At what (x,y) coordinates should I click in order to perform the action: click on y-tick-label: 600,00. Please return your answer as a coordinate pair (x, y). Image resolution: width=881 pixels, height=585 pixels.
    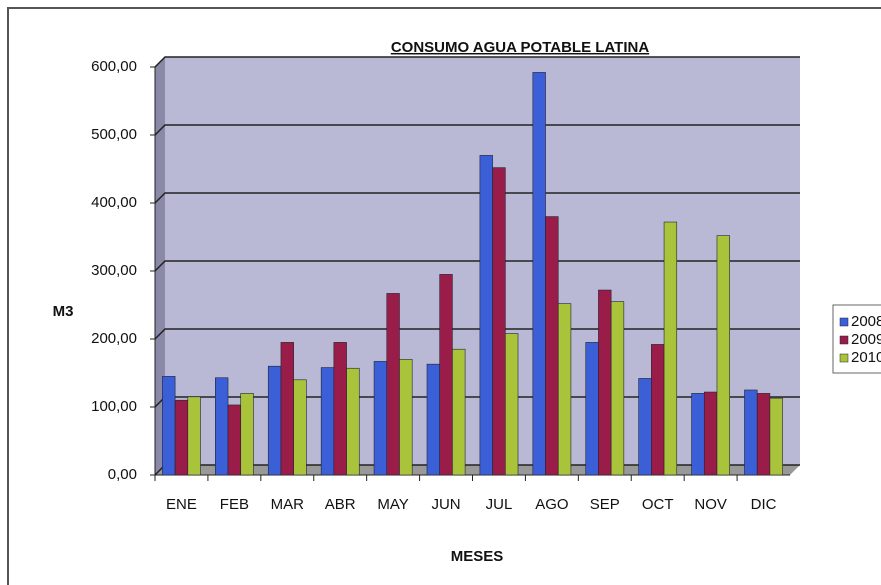
    Looking at the image, I should click on (114, 66).